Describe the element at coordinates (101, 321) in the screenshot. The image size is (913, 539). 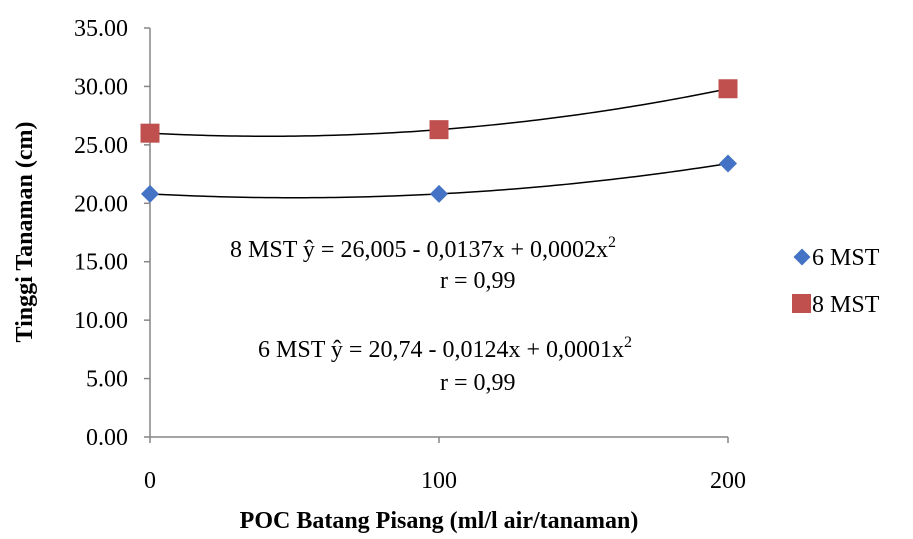
I see `y-tick-label: 10.00` at that location.